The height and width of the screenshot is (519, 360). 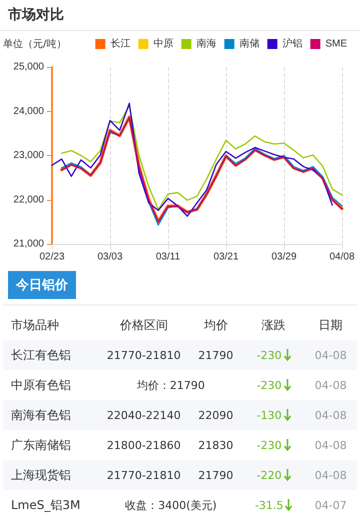 What do you see at coordinates (336, 44) in the screenshot?
I see `legend-label: SME` at bounding box center [336, 44].